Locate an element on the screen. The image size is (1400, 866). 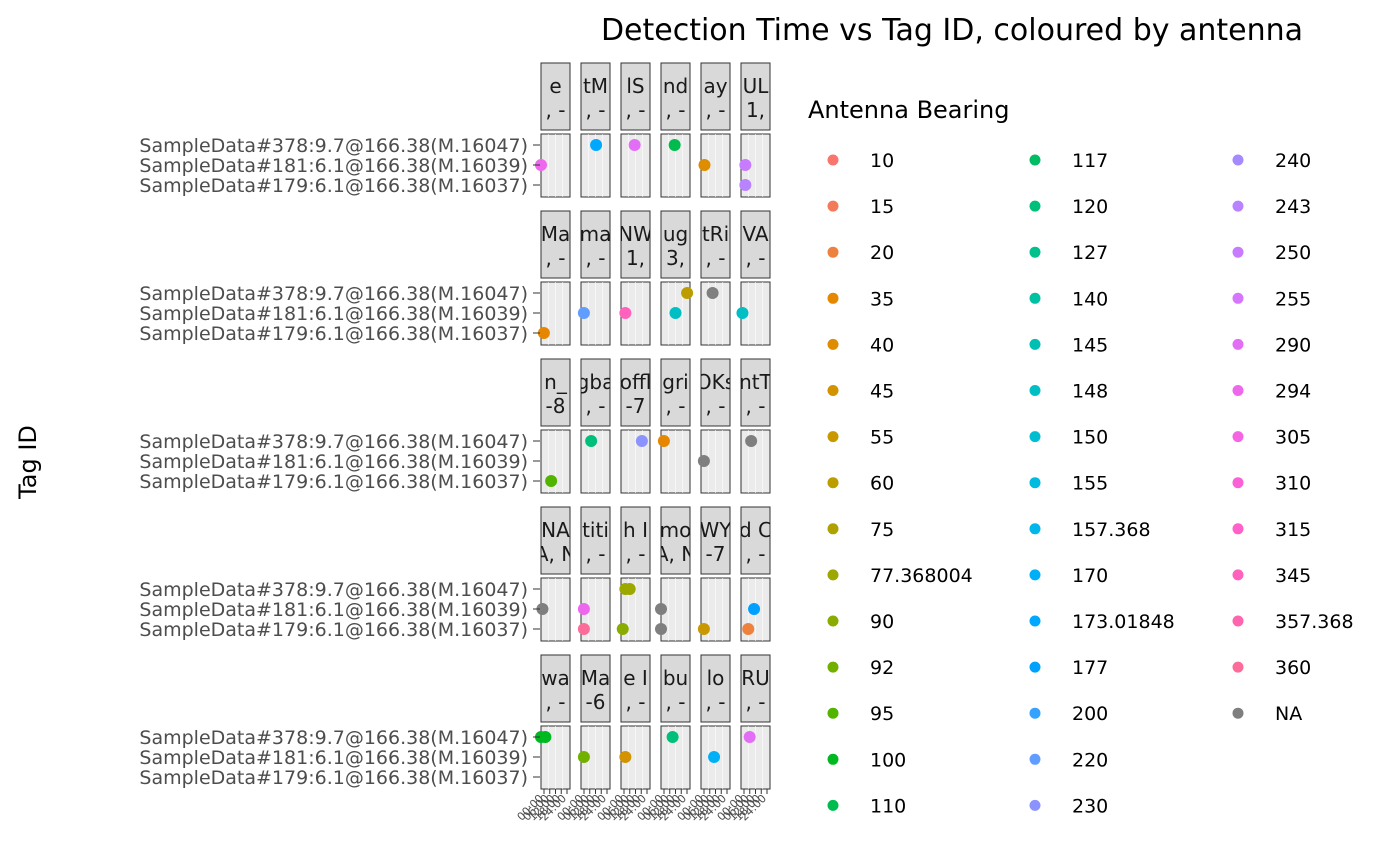
legend-label: 157.368 is located at coordinates (1111, 530).